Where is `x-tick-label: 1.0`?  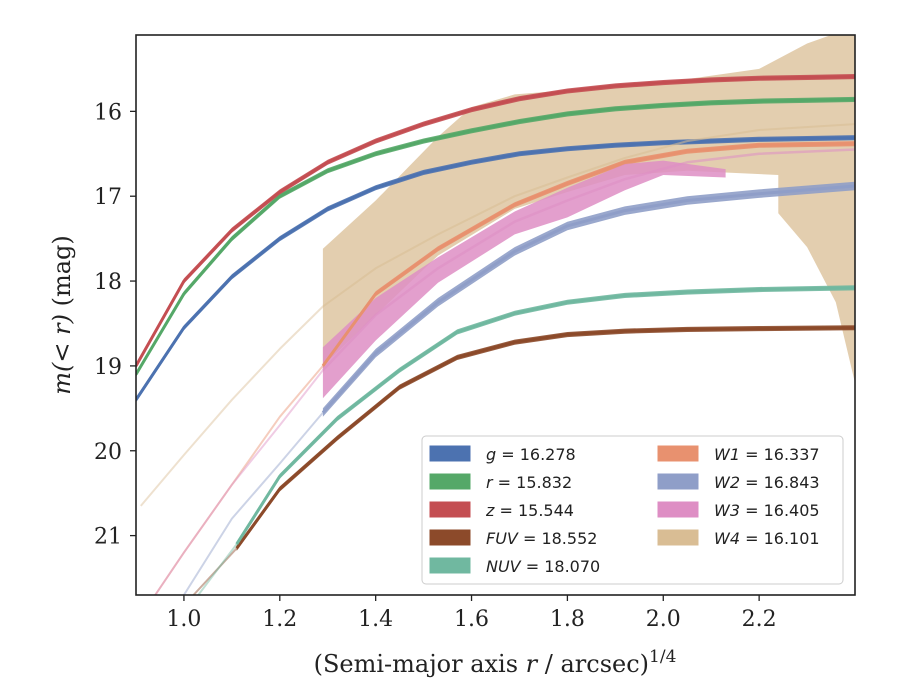 x-tick-label: 1.0 is located at coordinates (183, 619).